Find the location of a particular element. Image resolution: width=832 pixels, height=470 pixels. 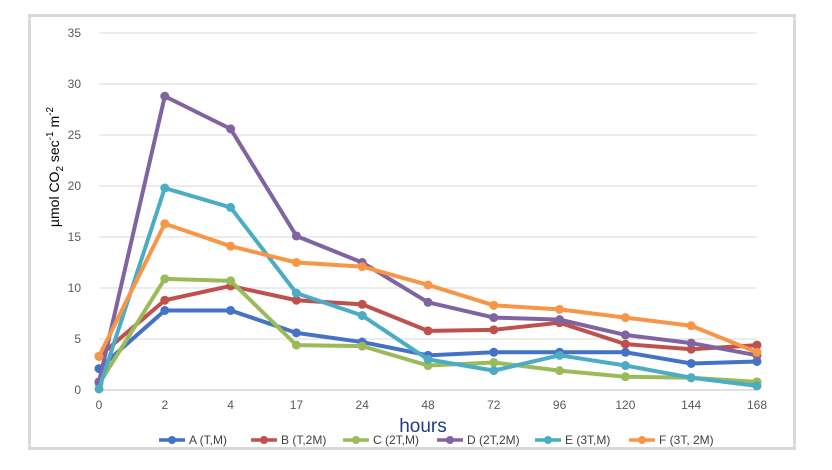

legend-item: A (T,M) is located at coordinates (193, 440).